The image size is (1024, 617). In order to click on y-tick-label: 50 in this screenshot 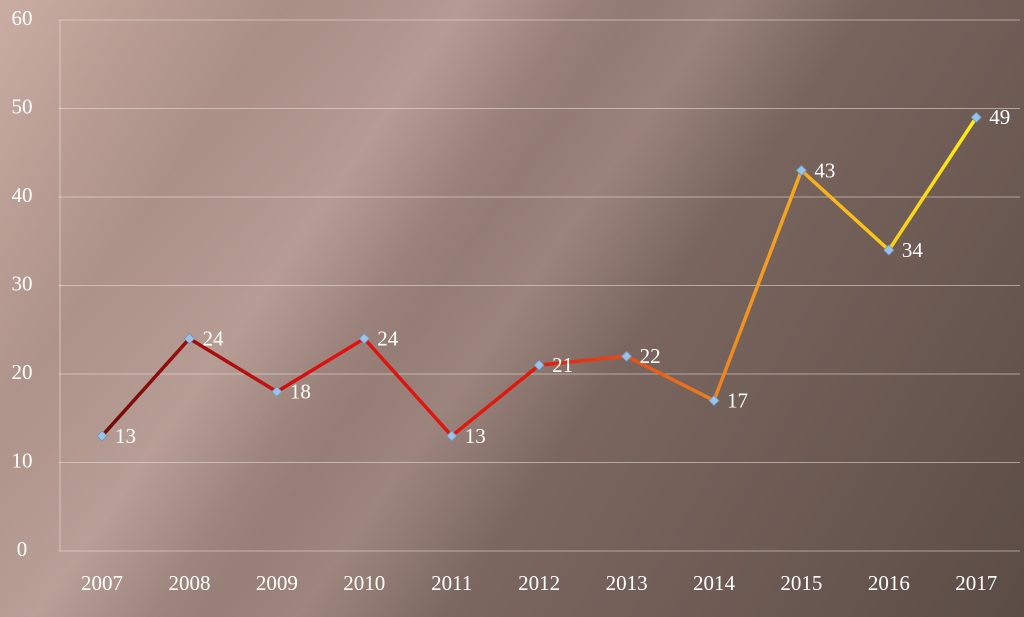, I will do `click(22, 106)`.